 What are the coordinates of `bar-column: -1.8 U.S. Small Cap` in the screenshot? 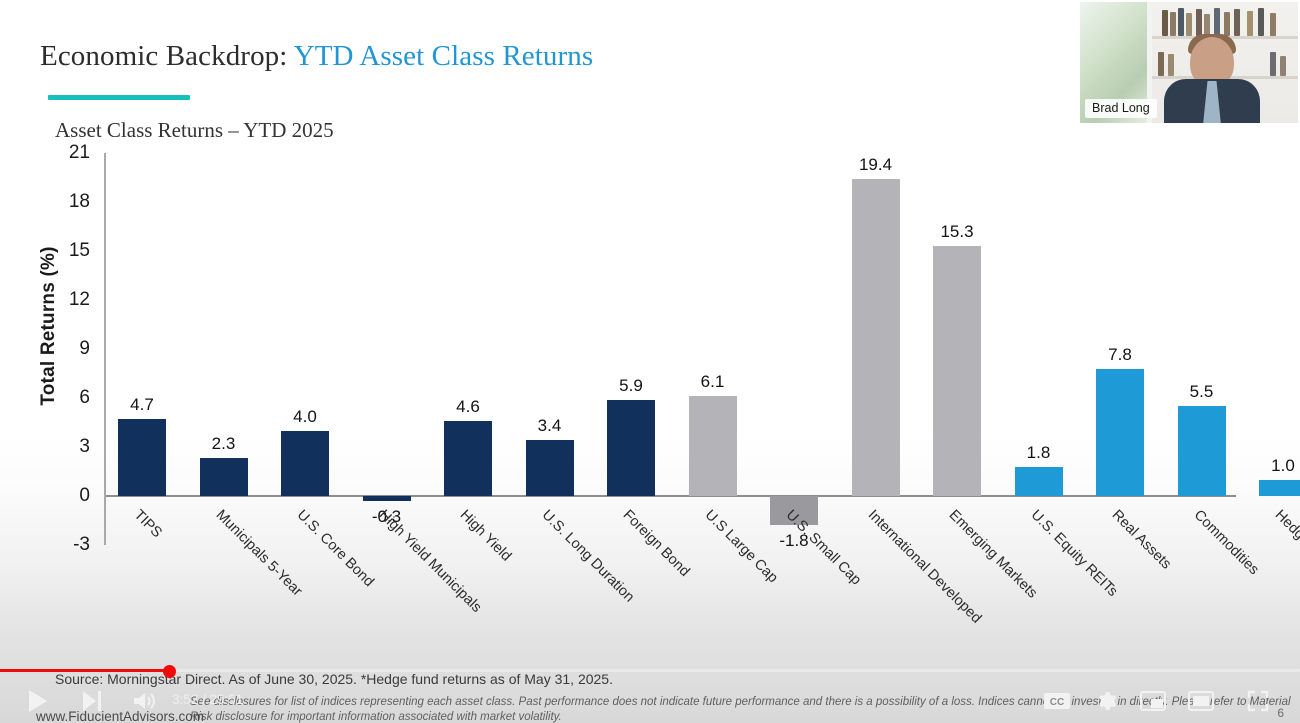 It's located at (817, 366).